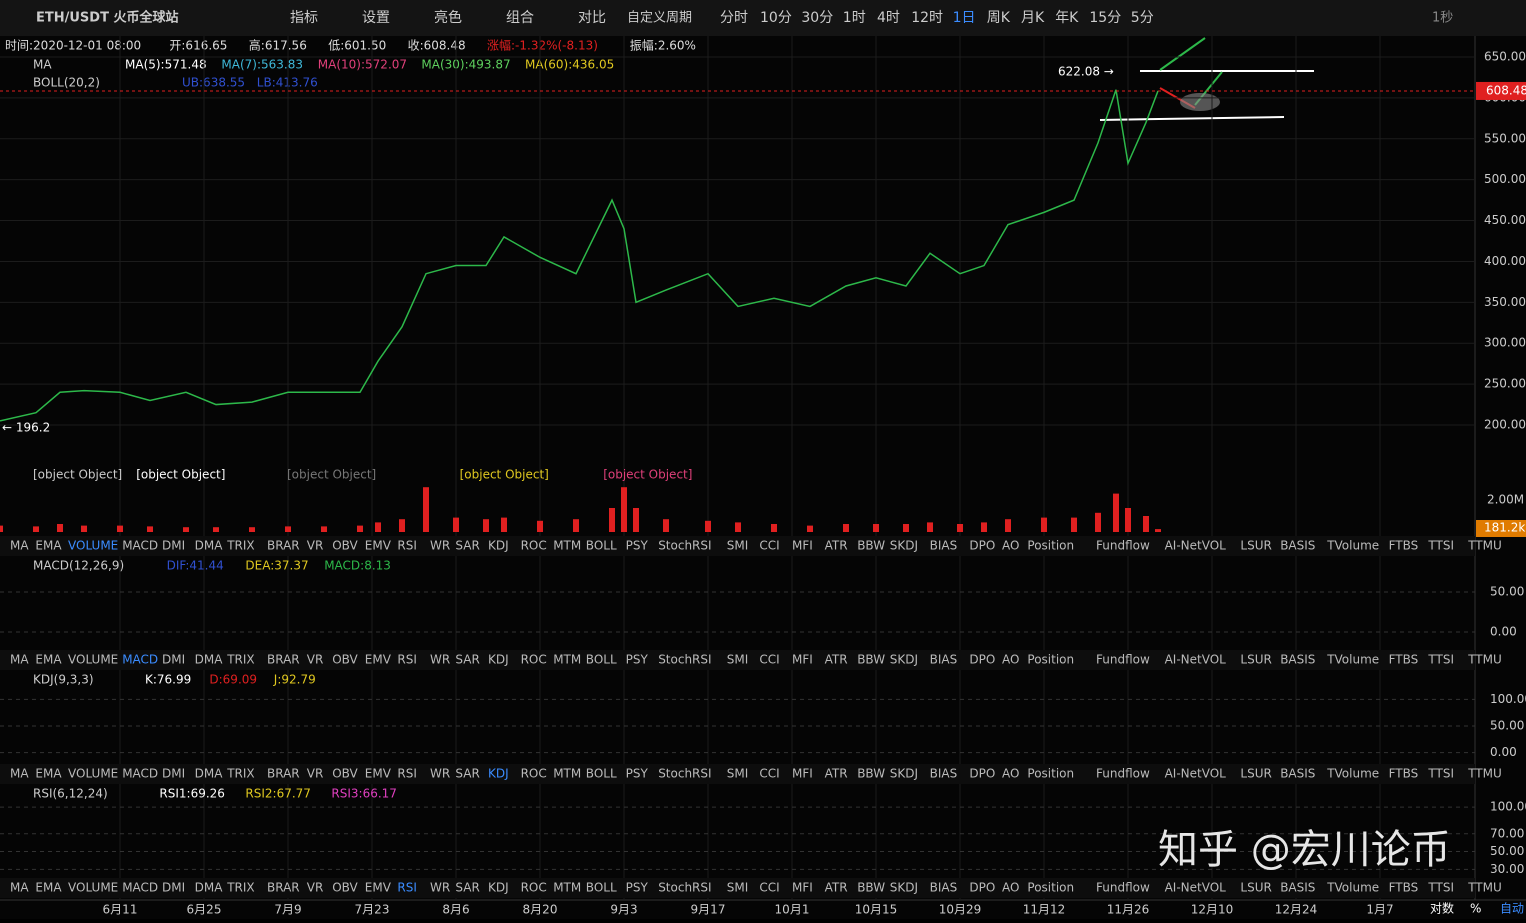  I want to click on period: 年K, so click(1067, 18).